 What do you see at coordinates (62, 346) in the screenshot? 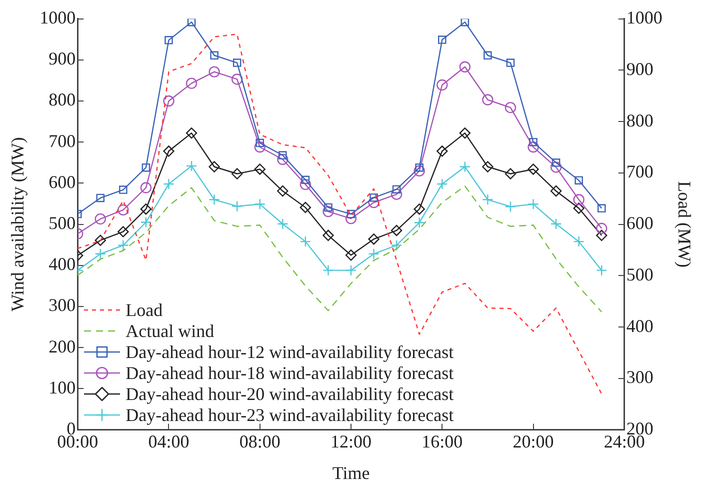
I see `y-tick-label: 200` at bounding box center [62, 346].